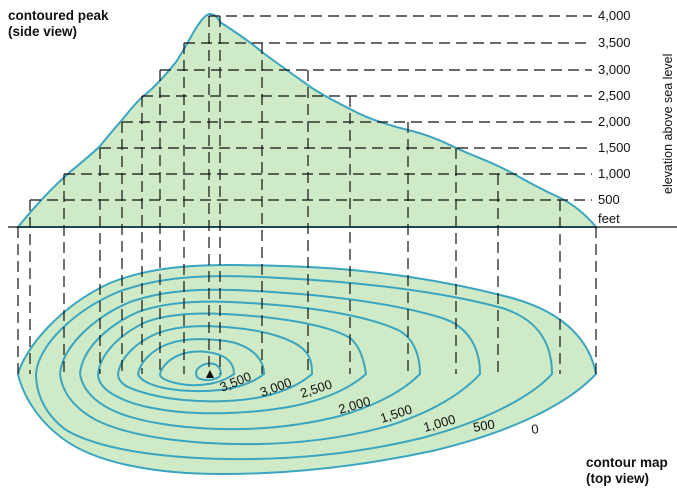  What do you see at coordinates (614, 95) in the screenshot?
I see `elevation-label: 2,500` at bounding box center [614, 95].